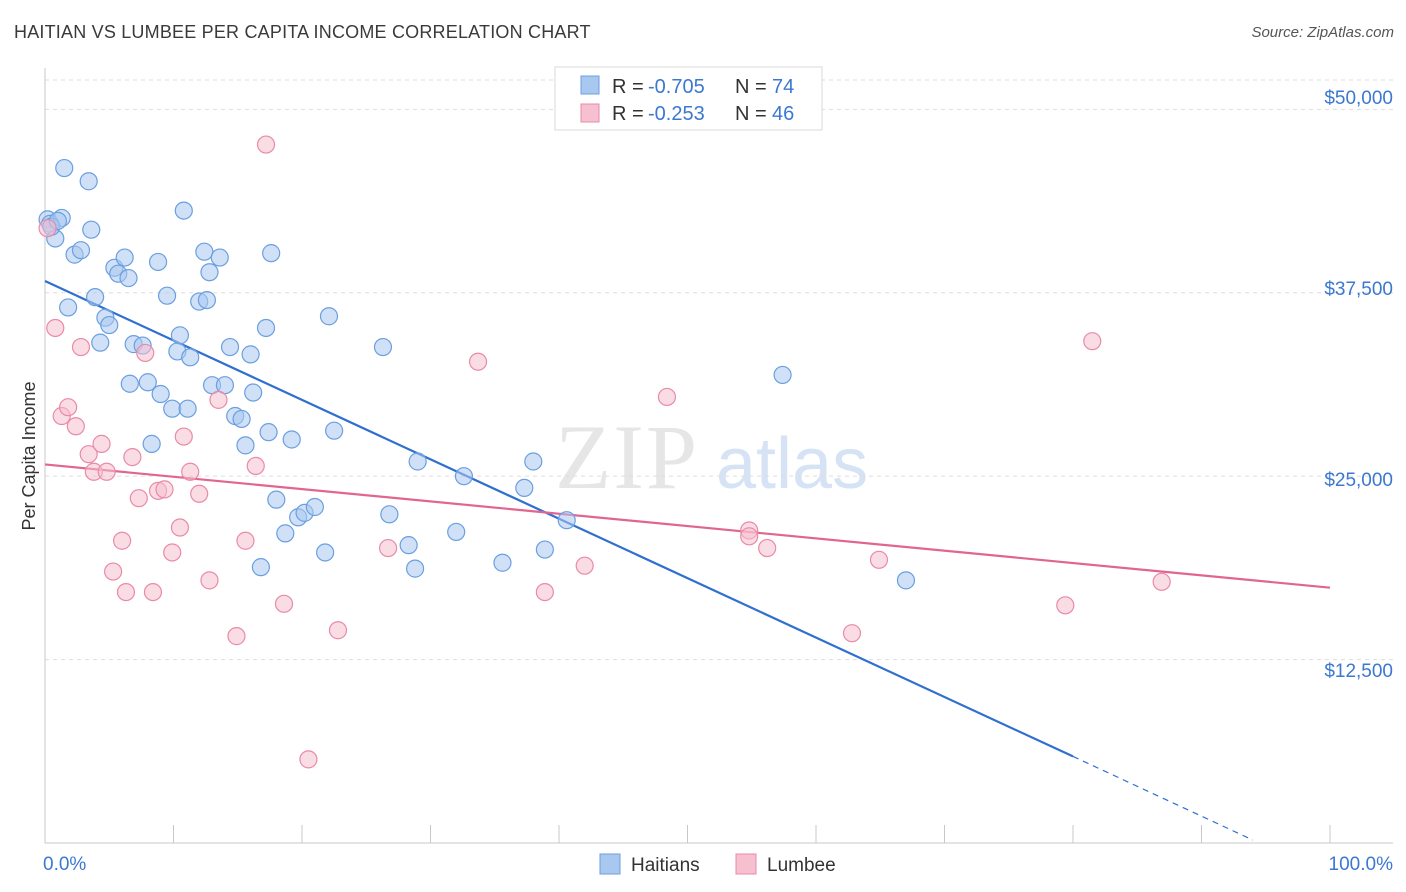 The width and height of the screenshot is (1406, 892). What do you see at coordinates (1358, 480) in the screenshot?
I see `y-tick-label-25000: $25,000` at bounding box center [1358, 480].